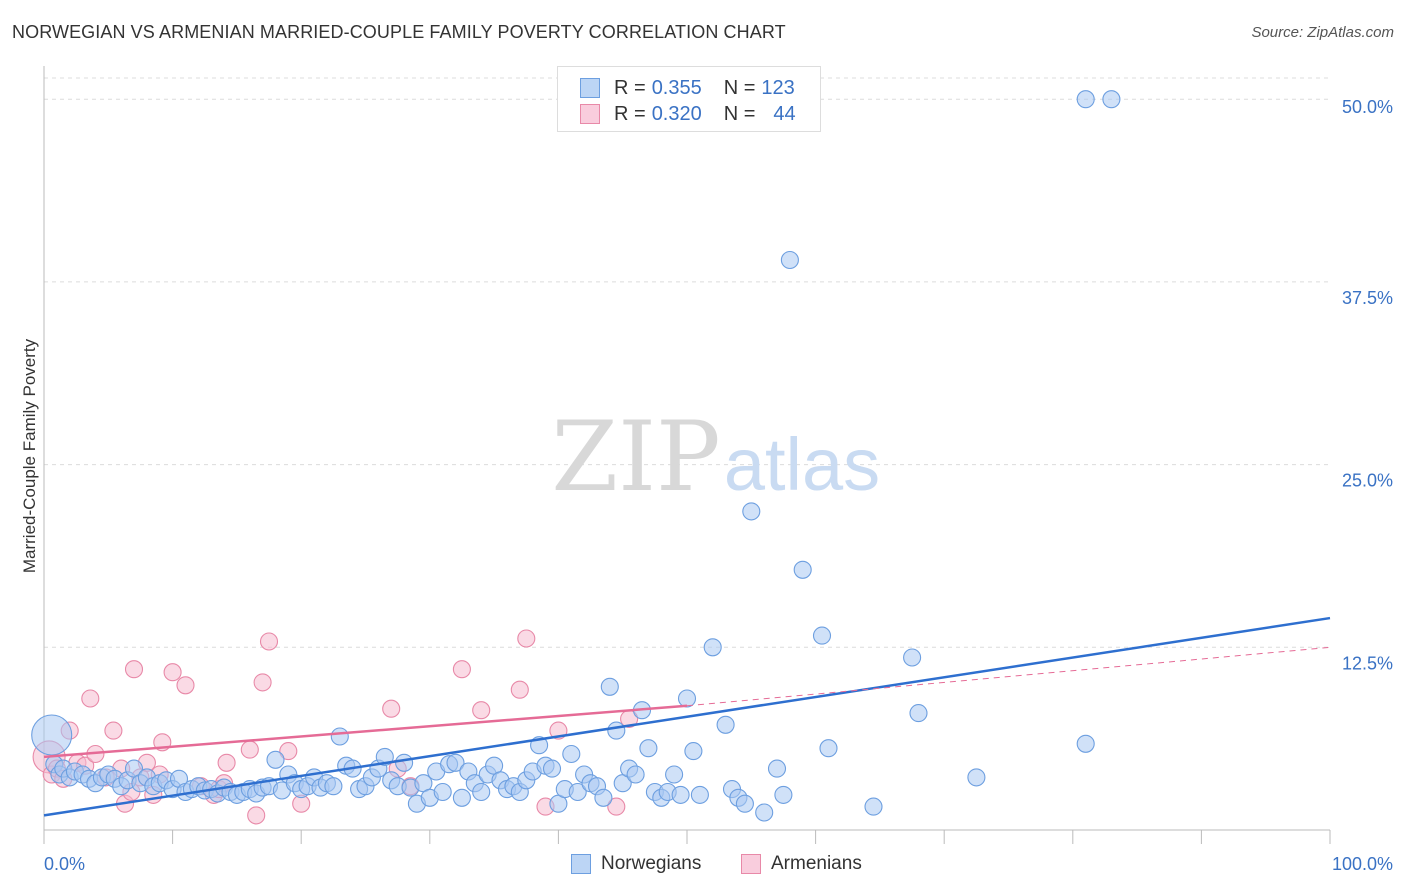 The height and width of the screenshot is (892, 1406). What do you see at coordinates (635, 457) in the screenshot?
I see `watermark-zip: ZIP` at bounding box center [635, 457].